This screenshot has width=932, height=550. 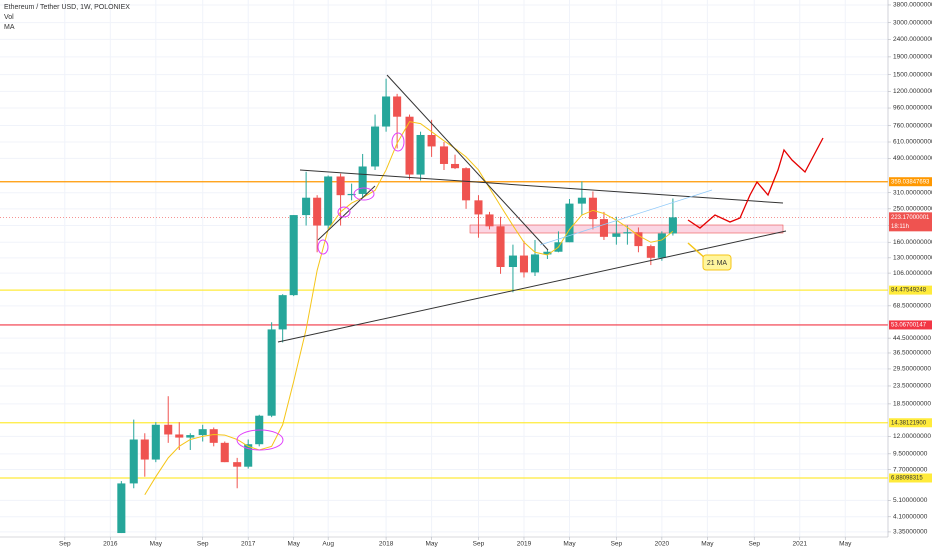 I want to click on y-tick-label: 610.00000000, so click(x=912, y=142).